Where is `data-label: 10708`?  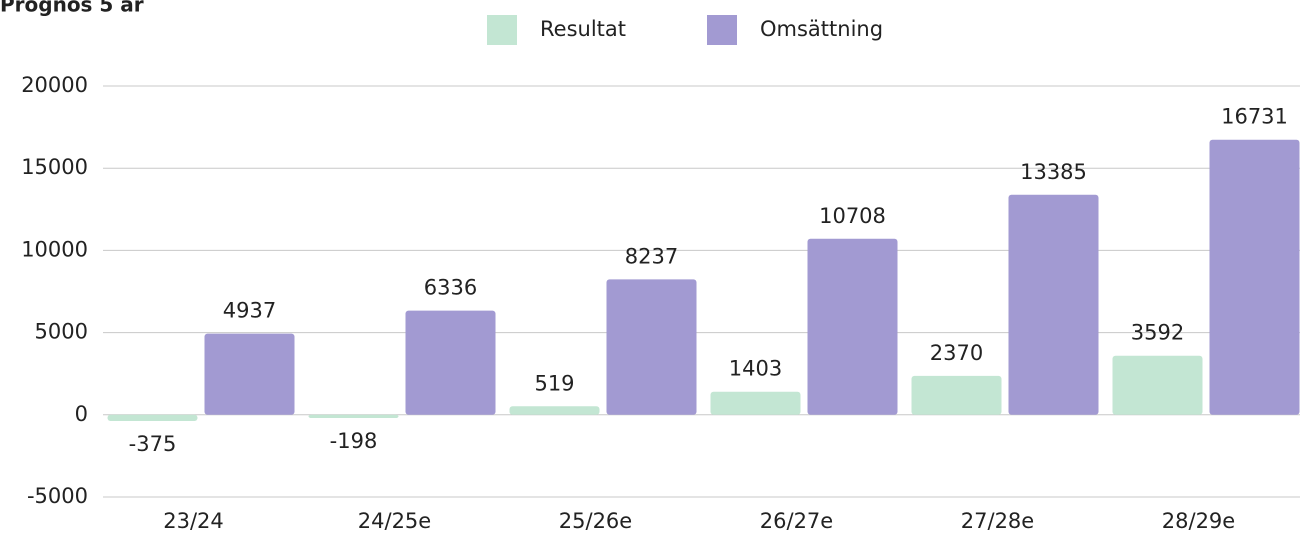 data-label: 10708 is located at coordinates (852, 216).